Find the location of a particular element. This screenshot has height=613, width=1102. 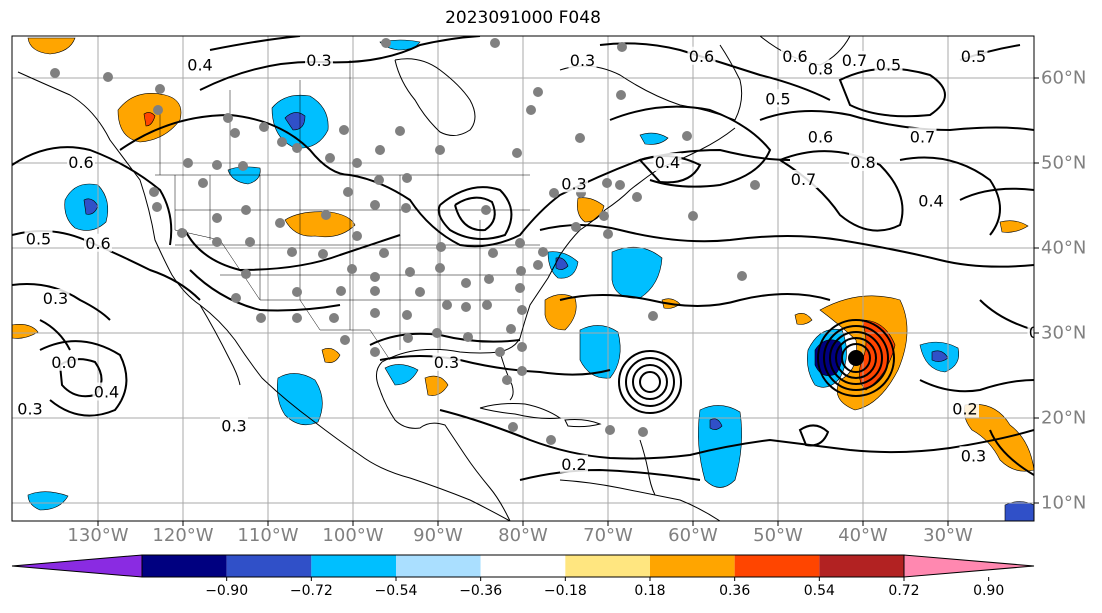

shade-blue-western-atlantic is located at coordinates (637, 272).